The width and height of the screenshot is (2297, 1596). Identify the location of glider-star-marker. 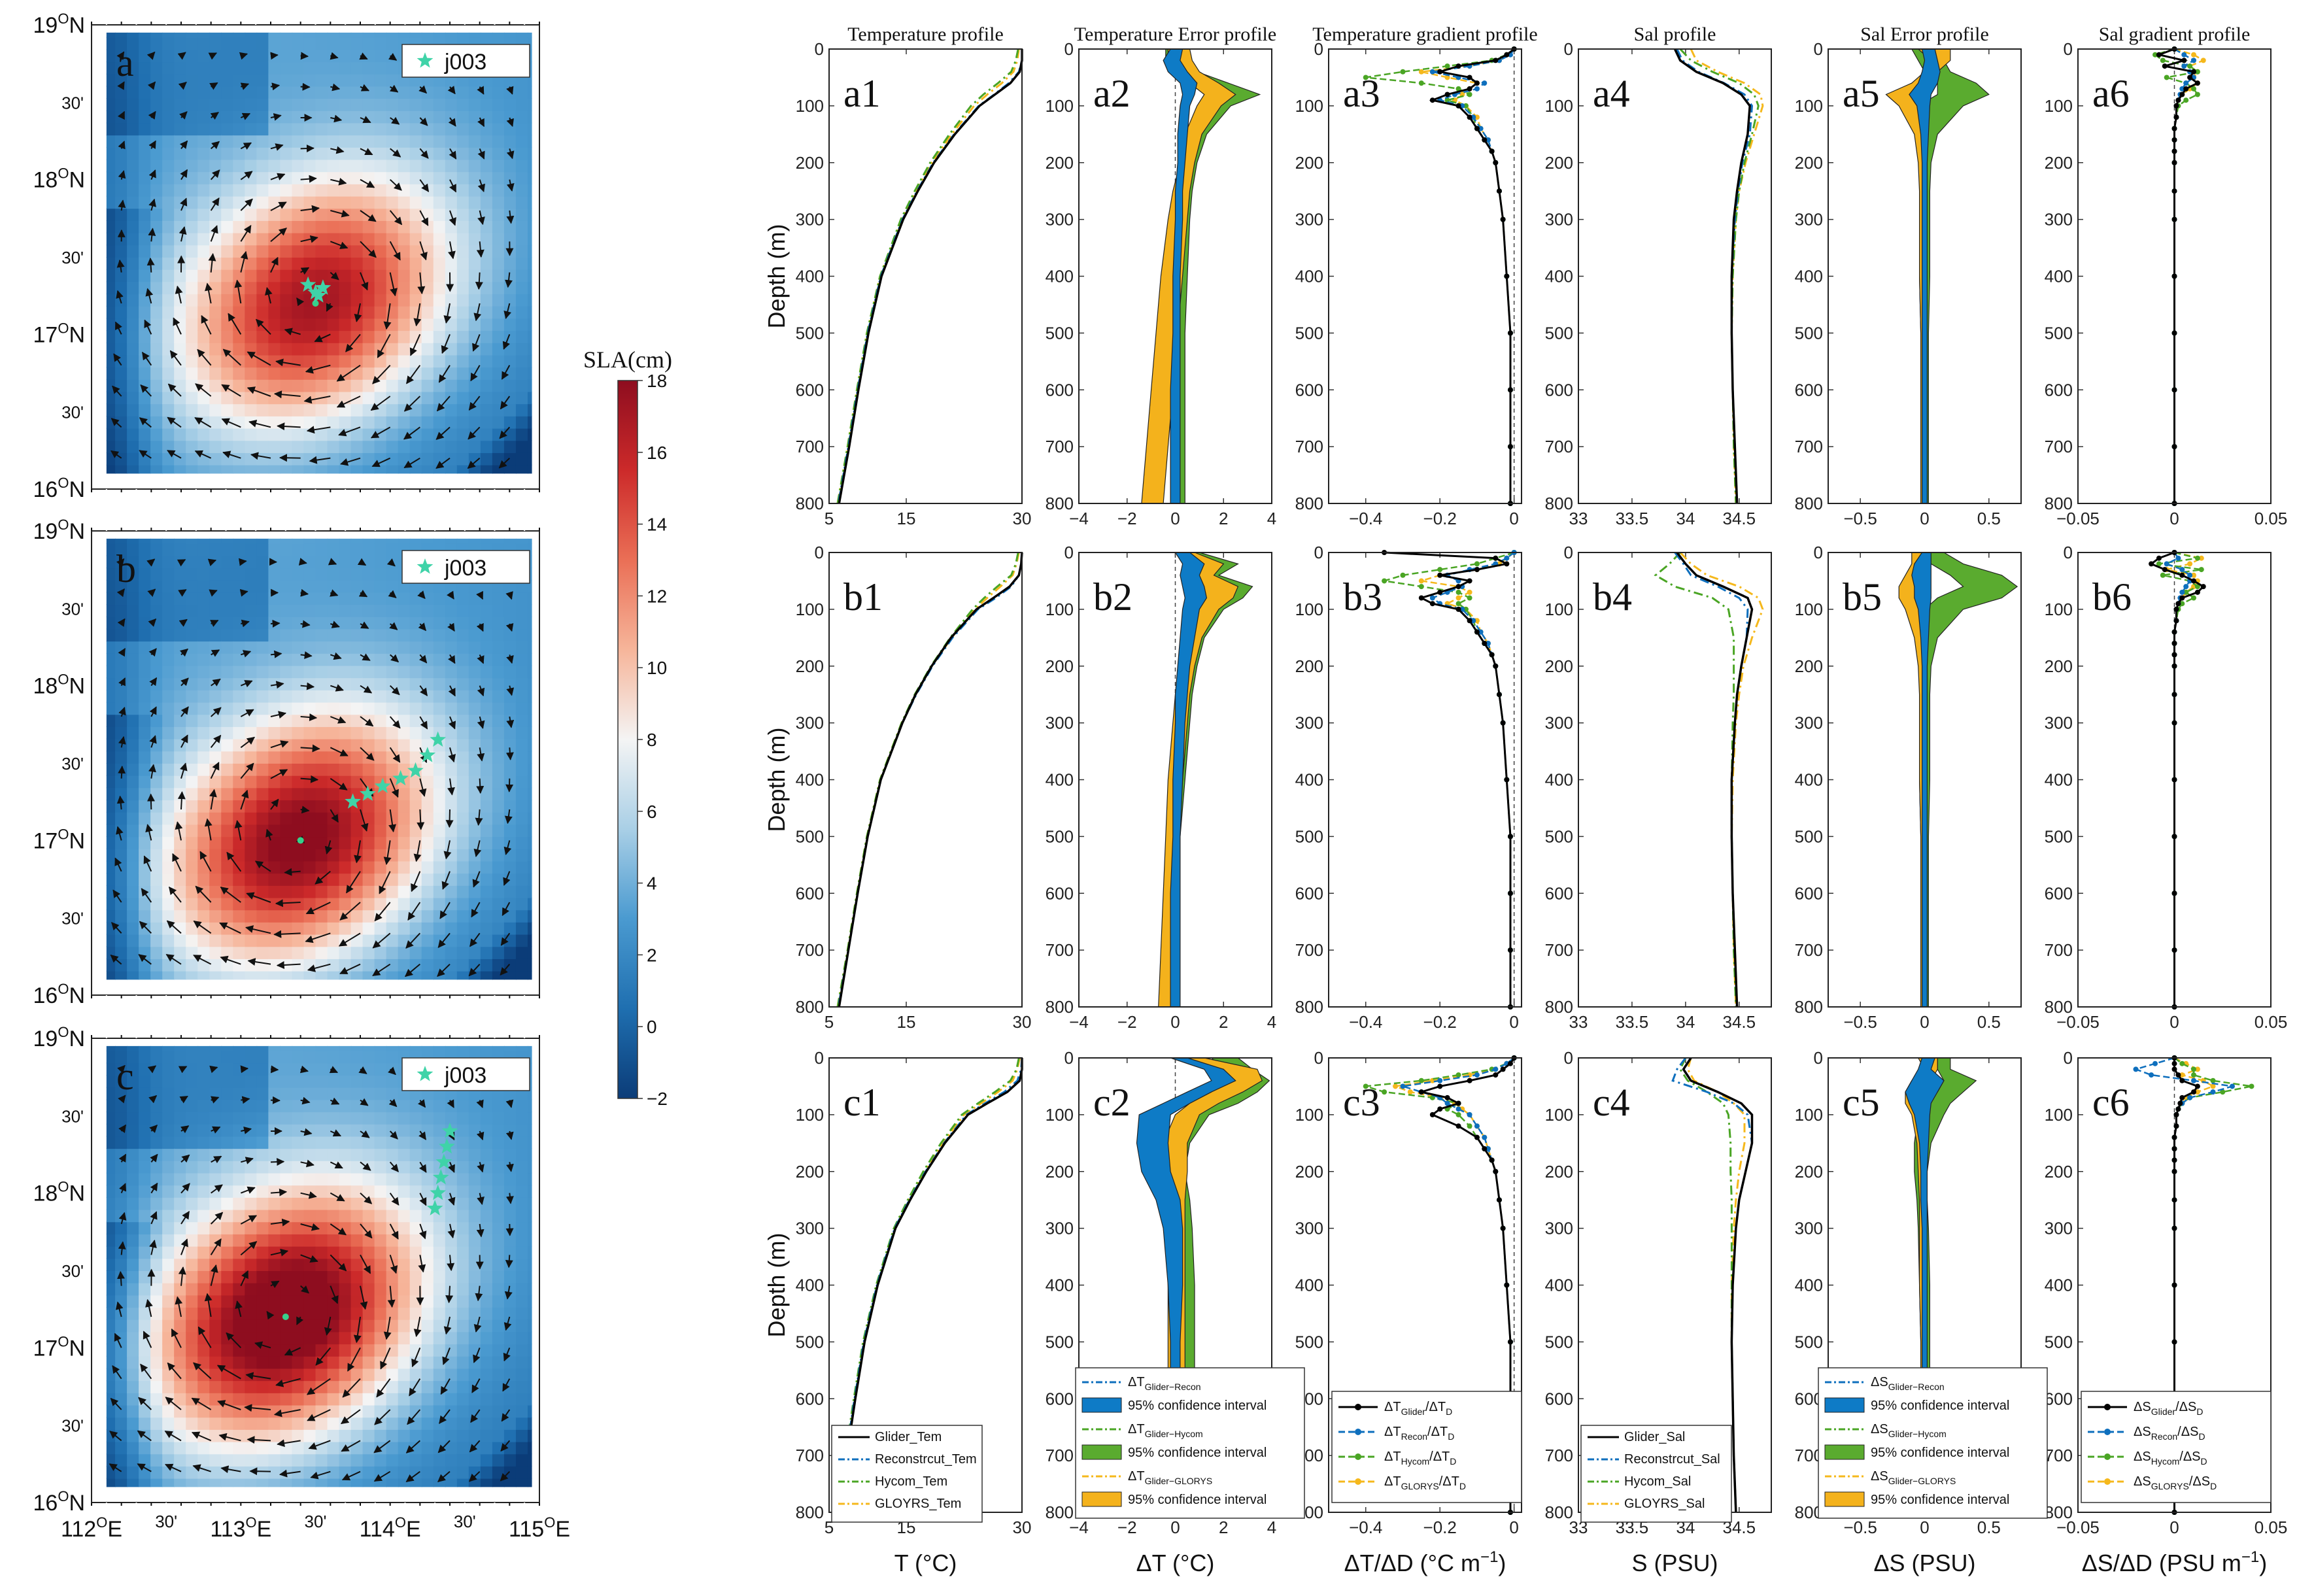
(323, 287).